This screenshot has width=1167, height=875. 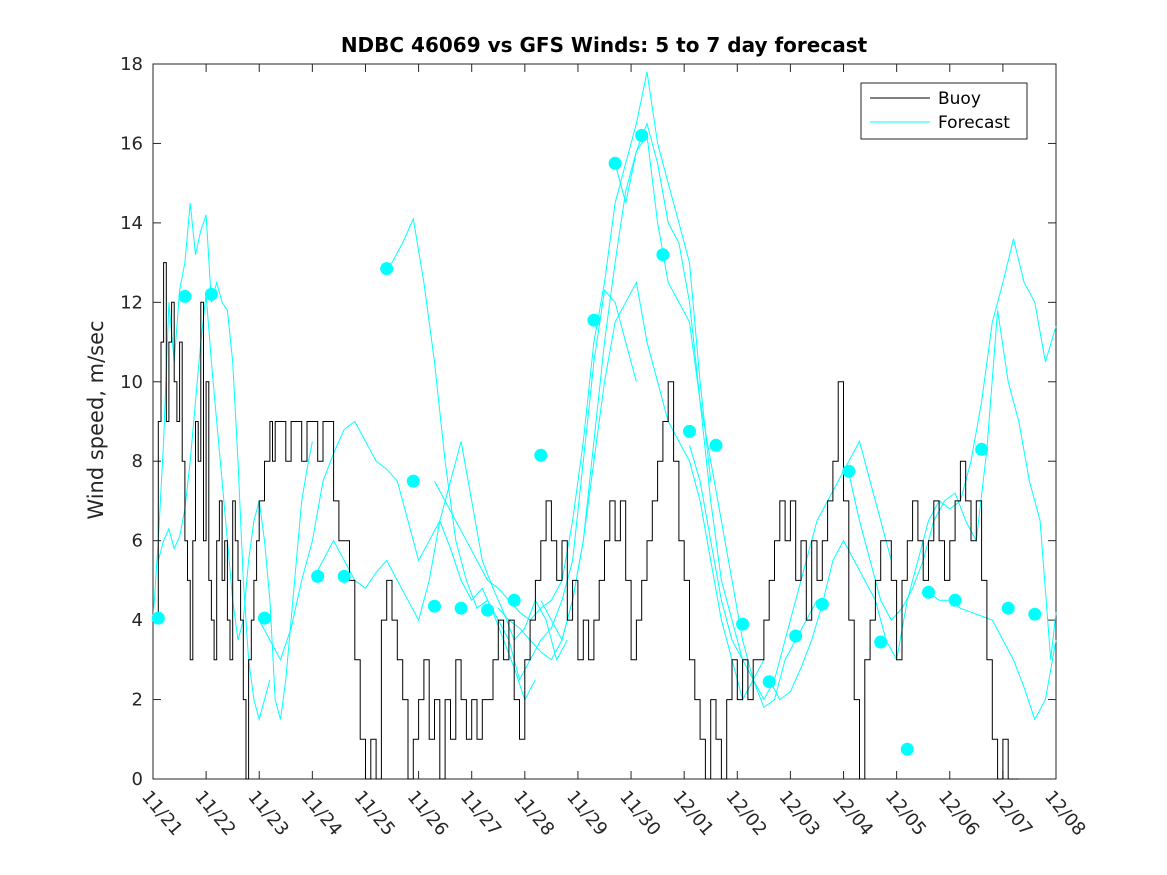 What do you see at coordinates (131, 223) in the screenshot?
I see `y-tick-label: 14` at bounding box center [131, 223].